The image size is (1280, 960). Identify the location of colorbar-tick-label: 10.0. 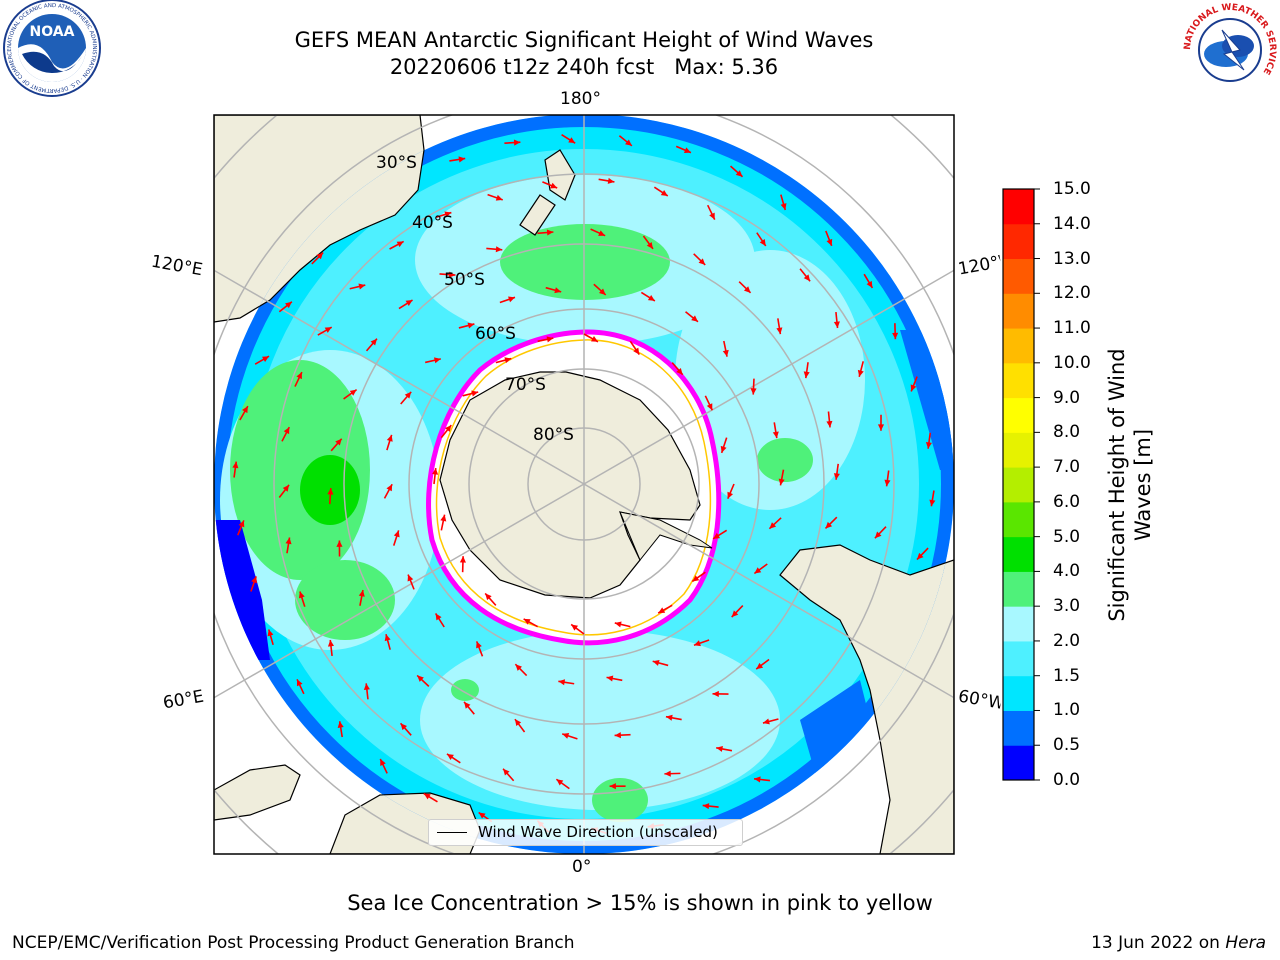
(1072, 362).